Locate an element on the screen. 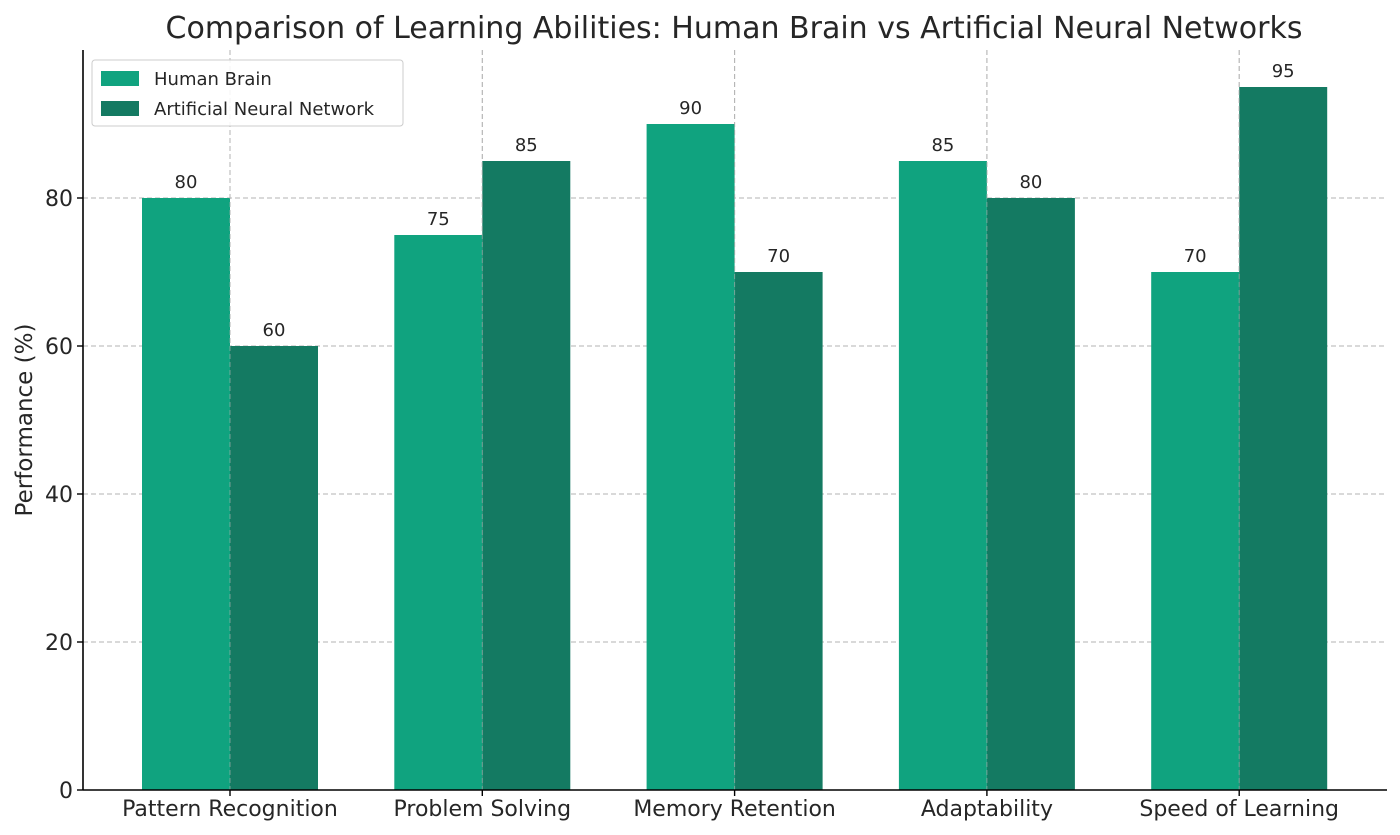 This screenshot has height=835, width=1400. x-tick-label: Memory Retention is located at coordinates (734, 809).